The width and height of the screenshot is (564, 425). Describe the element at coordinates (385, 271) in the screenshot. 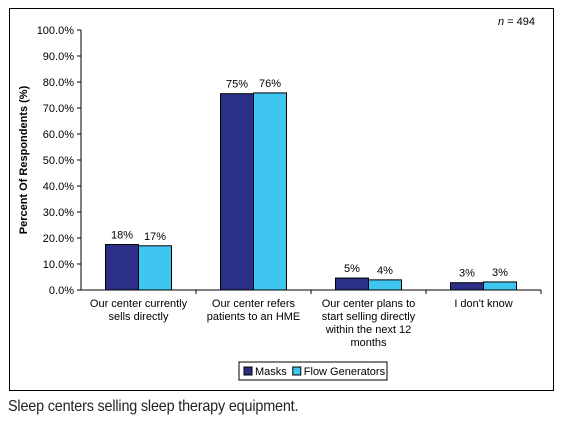

I see `data-label: 4%` at that location.